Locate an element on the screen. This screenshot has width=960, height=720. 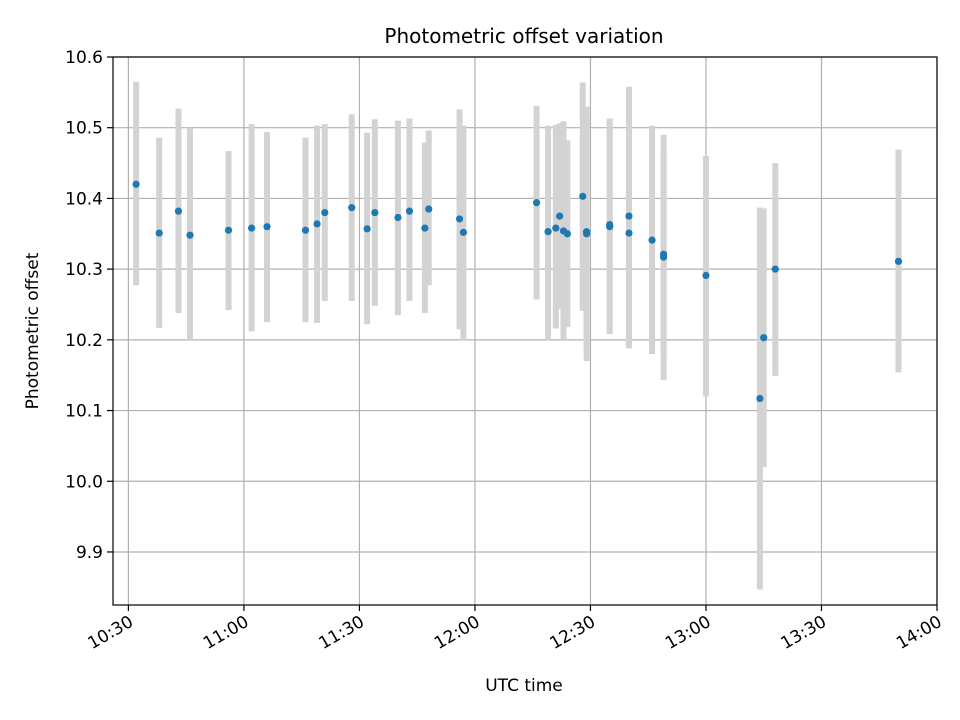
chart-title: Photometric offset variation is located at coordinates (523, 36).